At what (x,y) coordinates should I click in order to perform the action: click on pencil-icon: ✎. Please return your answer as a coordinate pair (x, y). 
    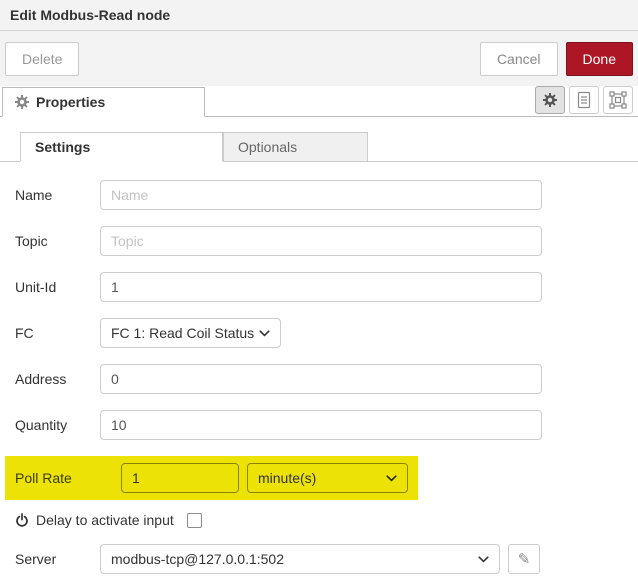
    Looking at the image, I should click on (524, 559).